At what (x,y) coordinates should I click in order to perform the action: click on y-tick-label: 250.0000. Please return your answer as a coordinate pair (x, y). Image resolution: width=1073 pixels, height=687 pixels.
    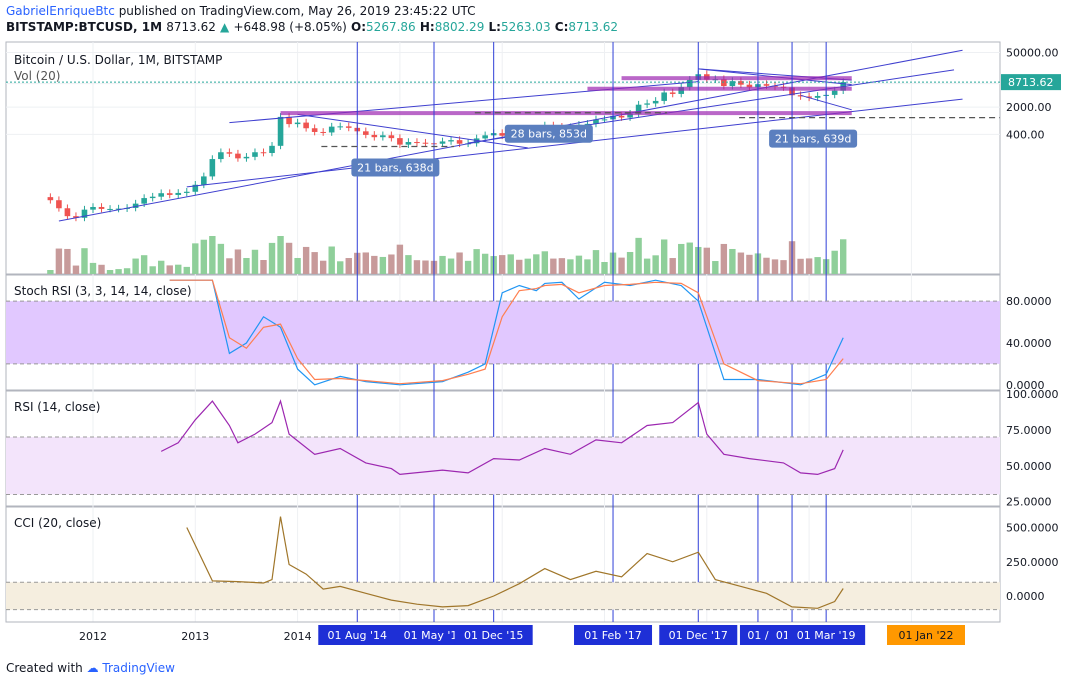
    Looking at the image, I should click on (1032, 562).